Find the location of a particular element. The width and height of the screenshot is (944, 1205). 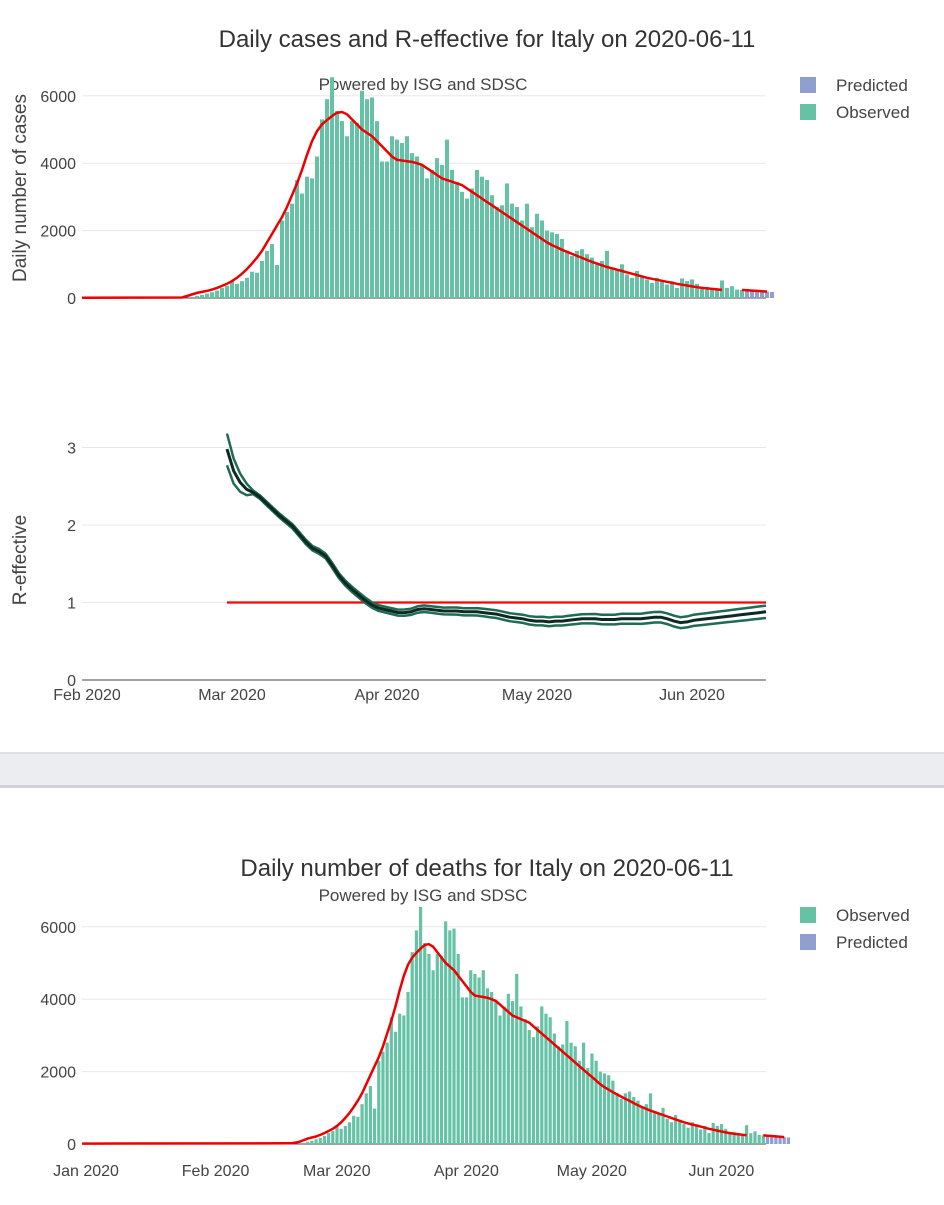

predicted-bar is located at coordinates (752, 294).